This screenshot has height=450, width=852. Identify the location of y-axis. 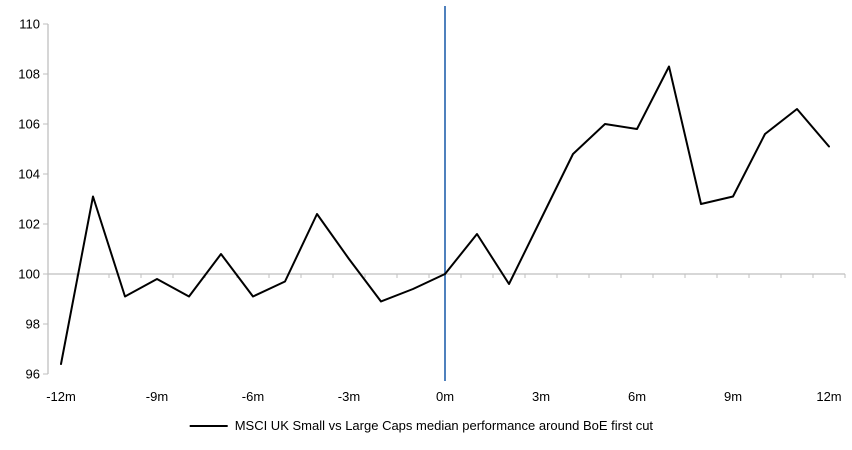
(46, 199).